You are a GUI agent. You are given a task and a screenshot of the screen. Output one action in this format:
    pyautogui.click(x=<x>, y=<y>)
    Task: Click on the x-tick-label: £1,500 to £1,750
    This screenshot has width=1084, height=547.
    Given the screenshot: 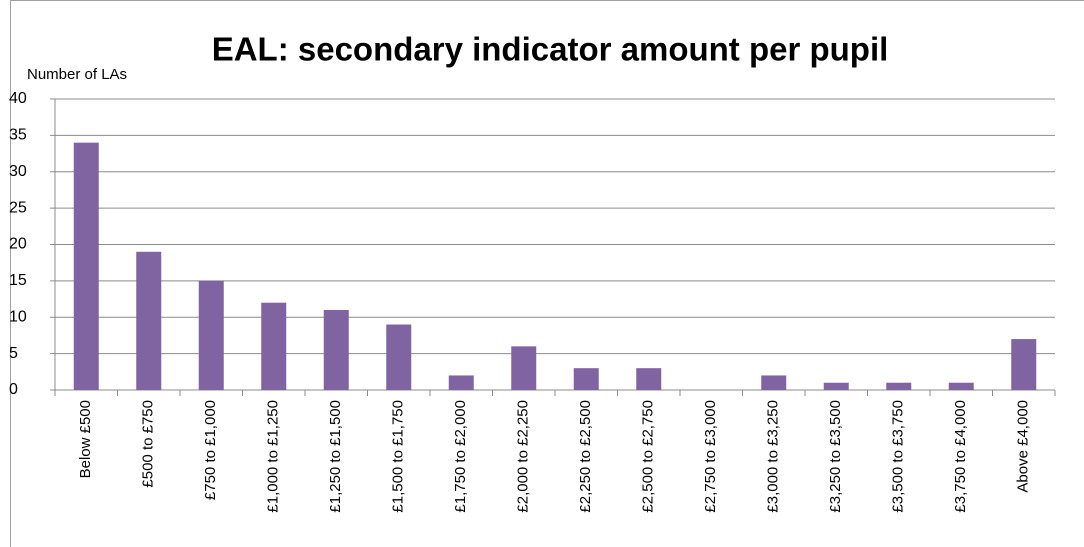 What is the action you would take?
    pyautogui.click(x=398, y=456)
    